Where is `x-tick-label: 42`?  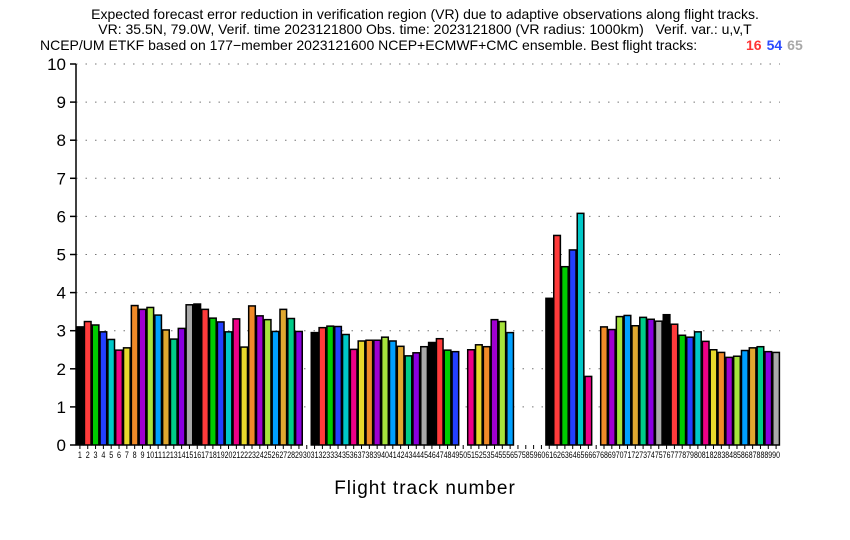
x-tick-label: 42 is located at coordinates (401, 455).